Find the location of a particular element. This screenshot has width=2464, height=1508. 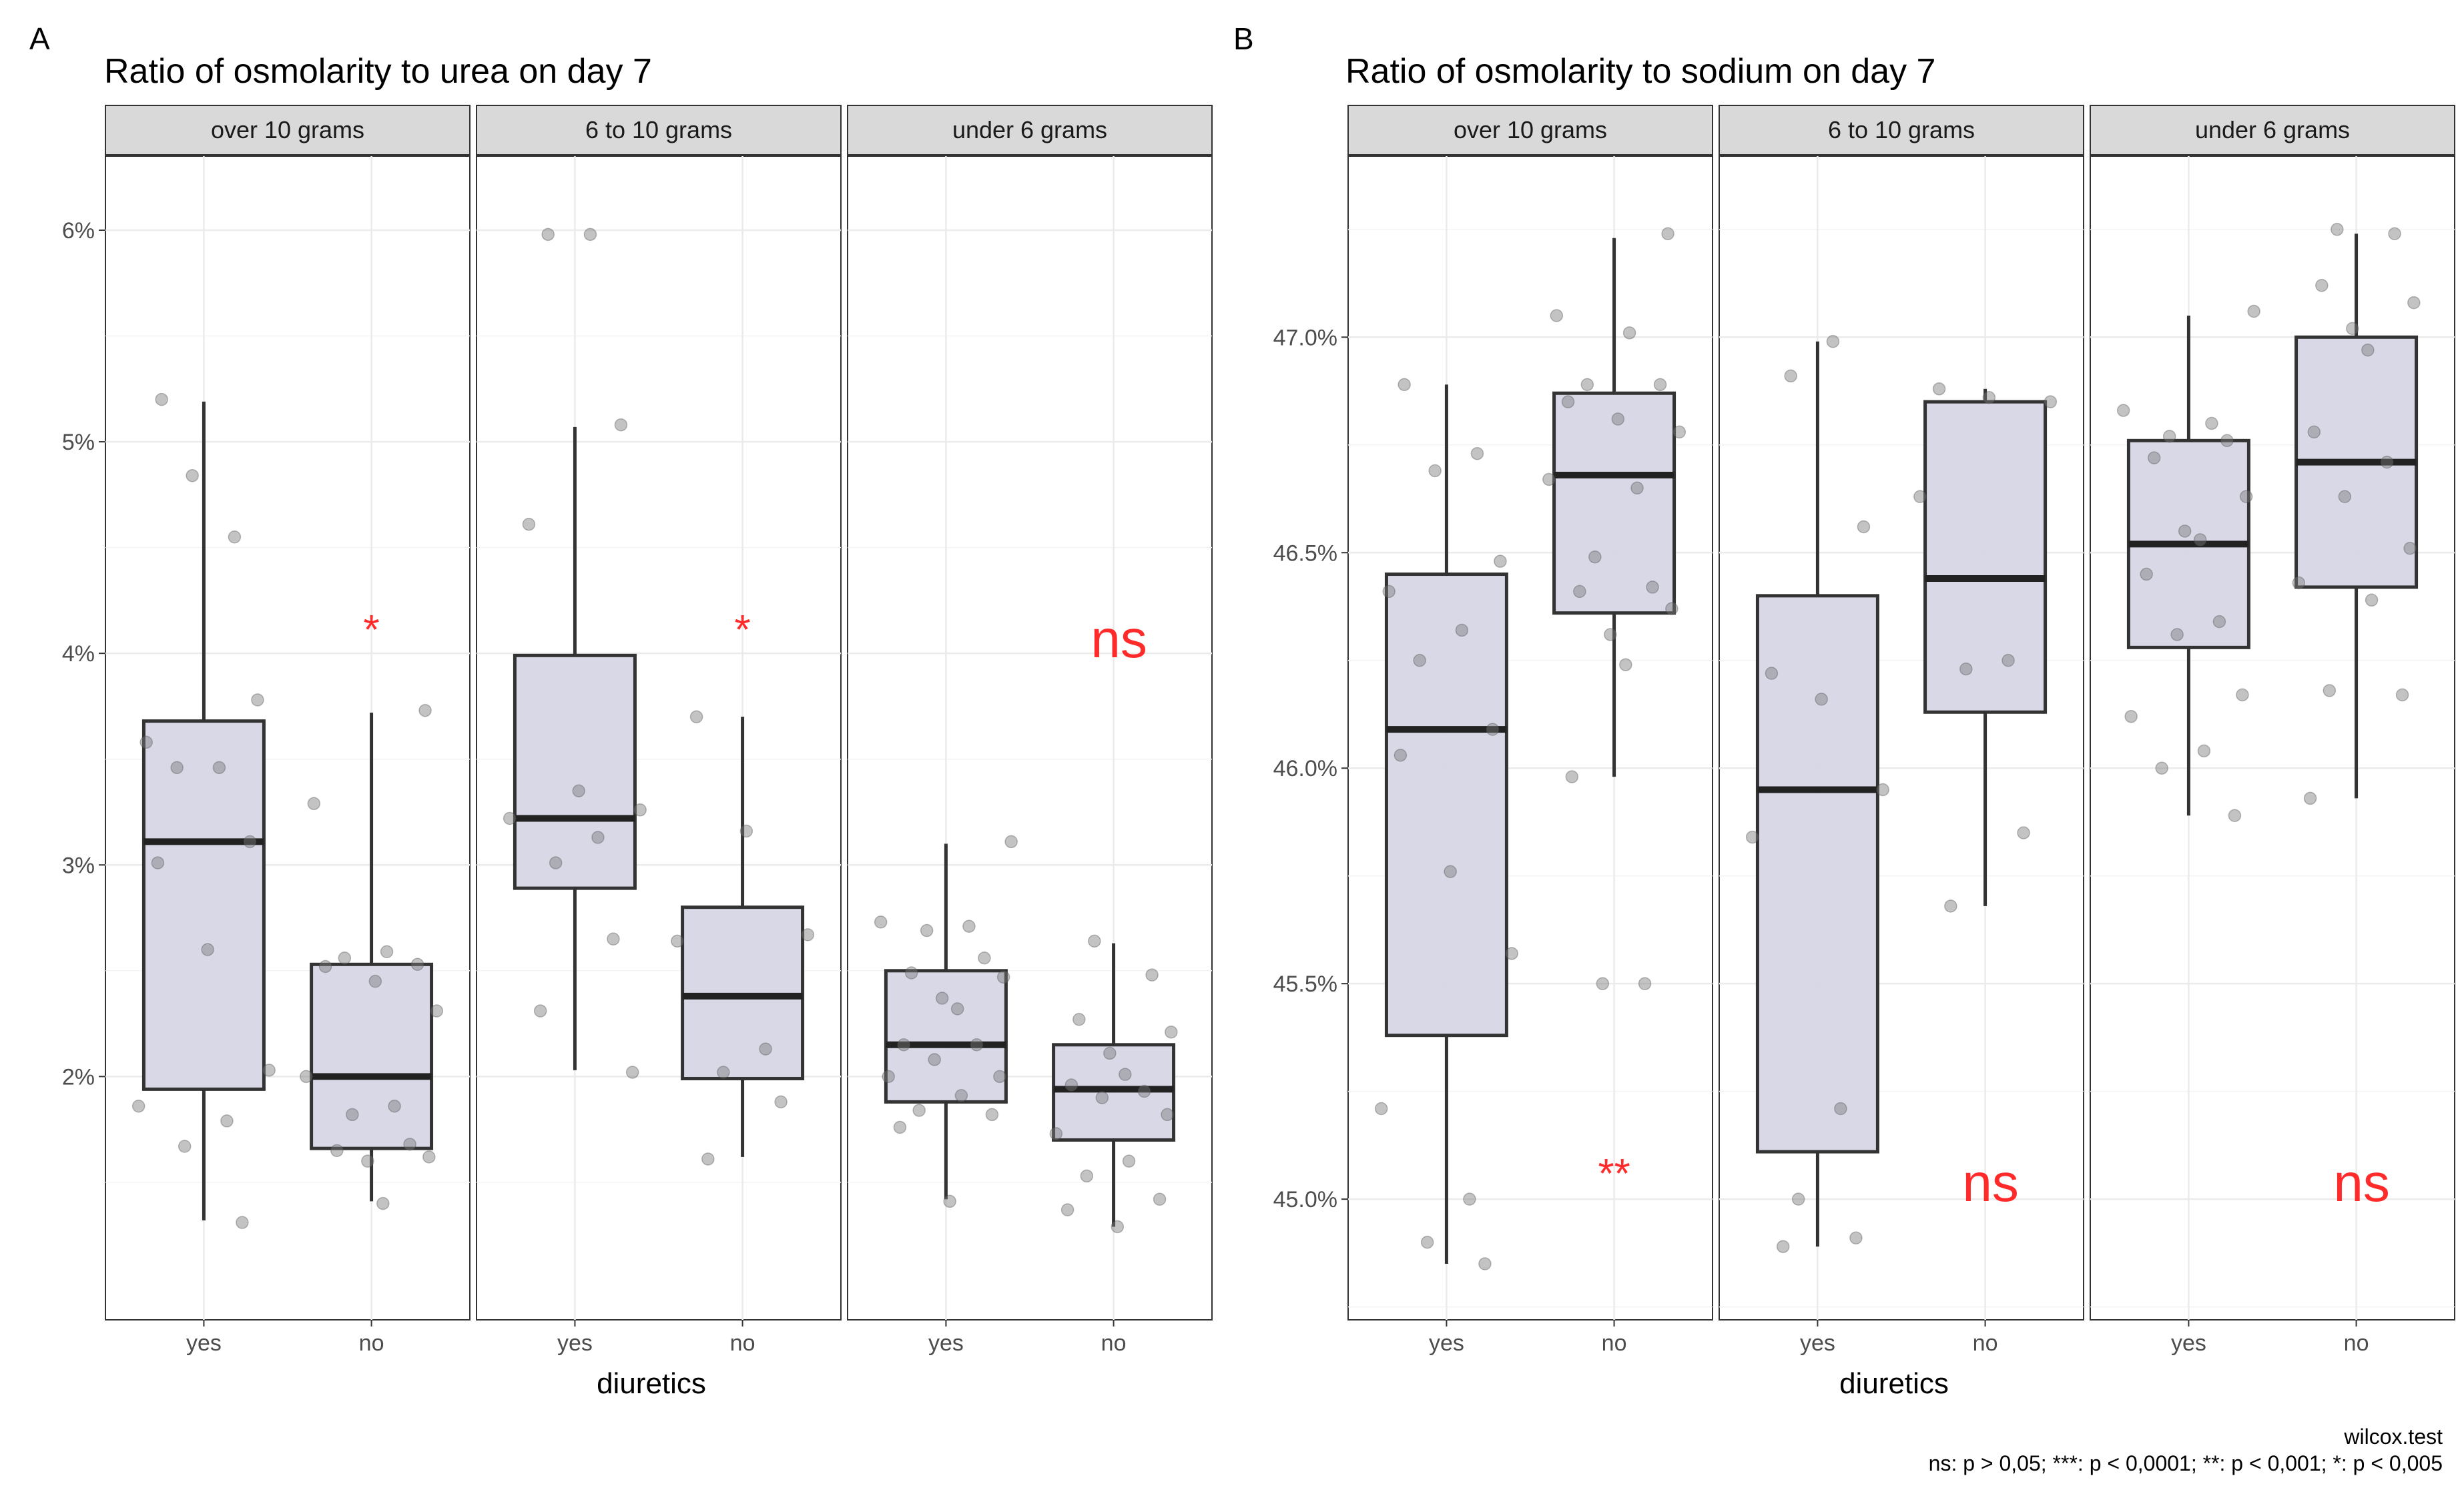

facet-strip-label: under 6 grams is located at coordinates (2273, 129).